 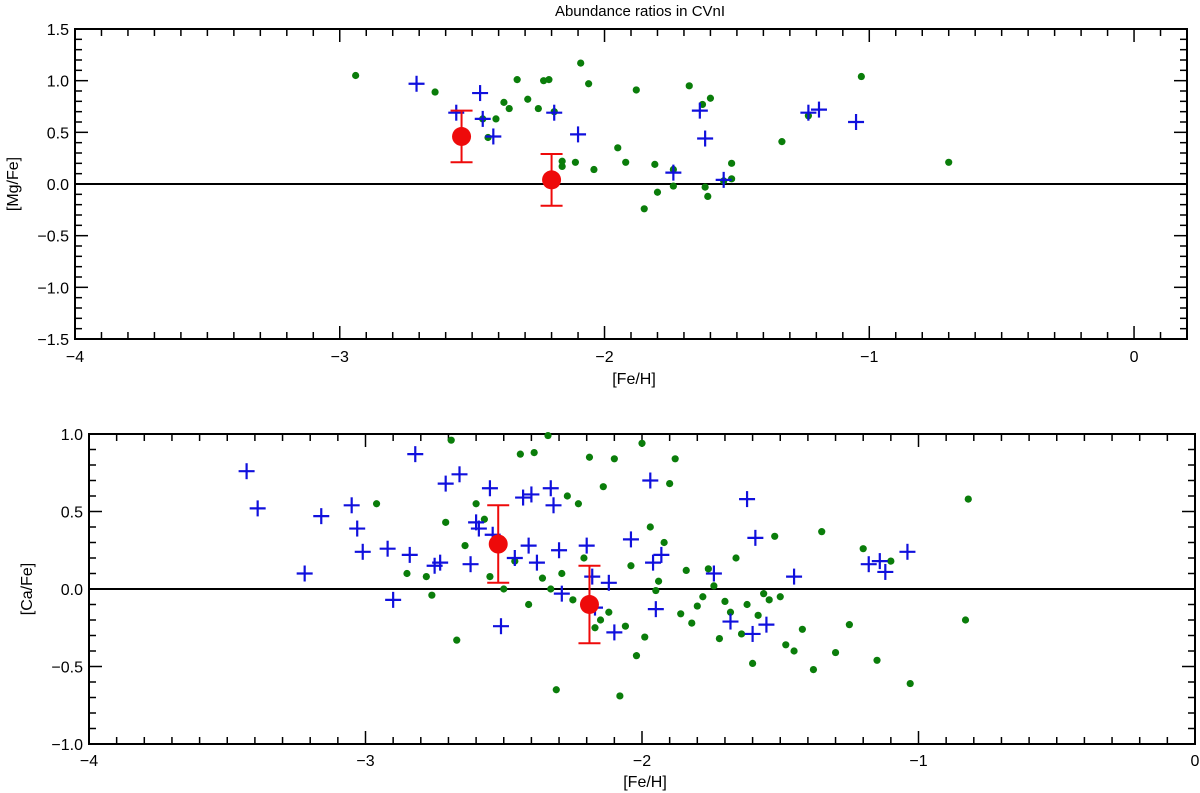 I want to click on mg-x-tick-label: −3, so click(x=340, y=357).